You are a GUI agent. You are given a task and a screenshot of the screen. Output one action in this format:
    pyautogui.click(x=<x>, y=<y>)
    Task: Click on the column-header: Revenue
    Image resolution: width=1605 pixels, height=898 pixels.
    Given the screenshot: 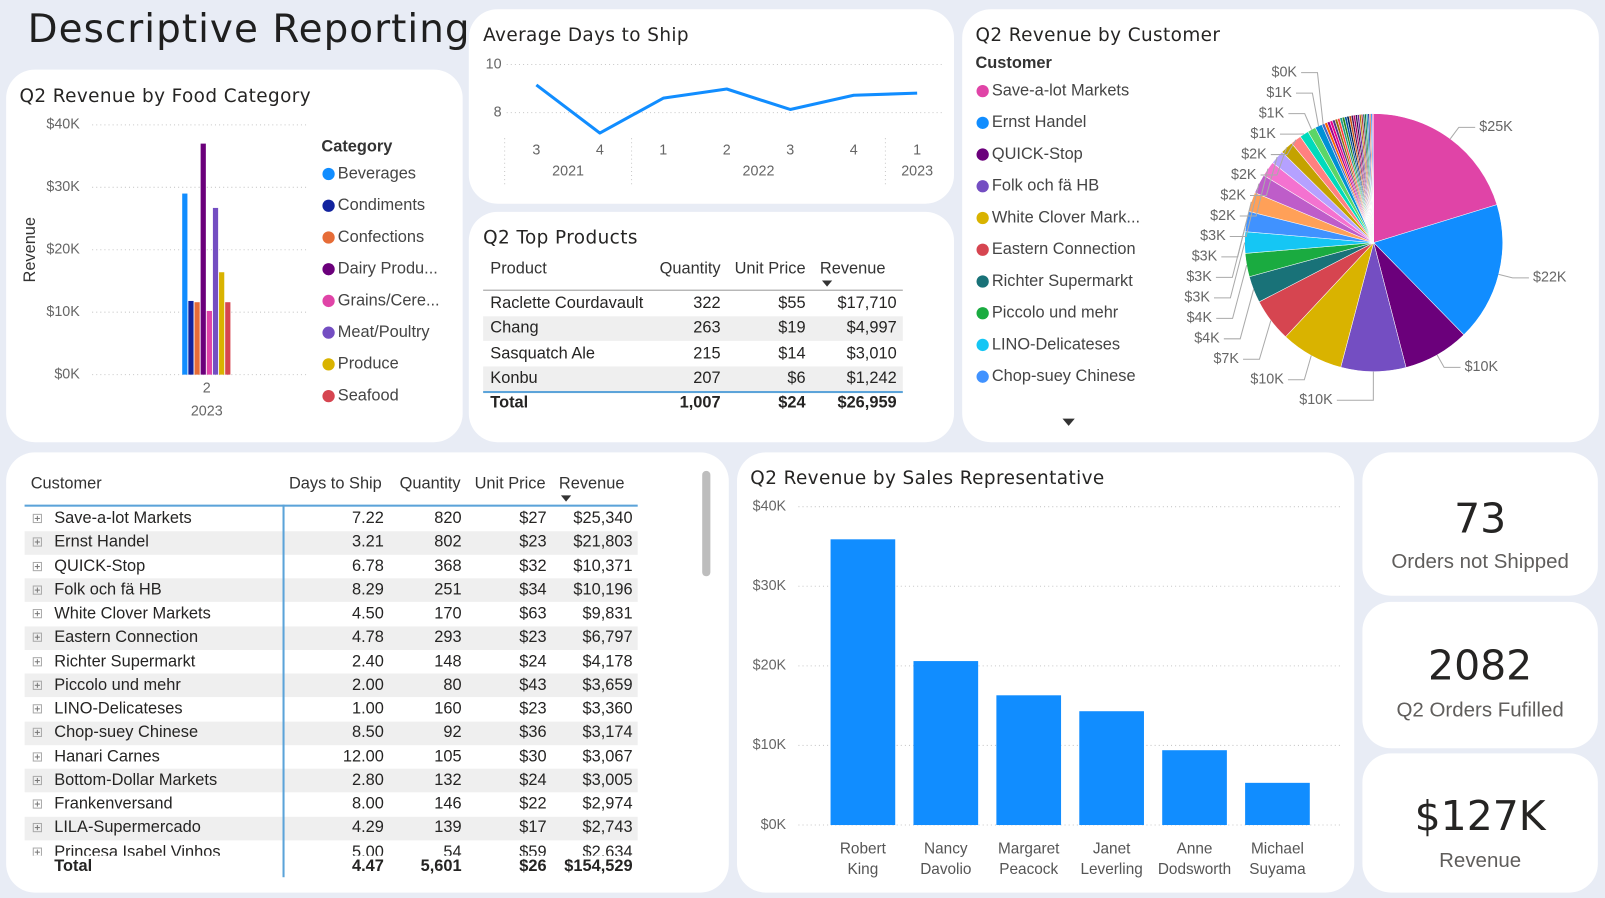 What is the action you would take?
    pyautogui.click(x=852, y=268)
    